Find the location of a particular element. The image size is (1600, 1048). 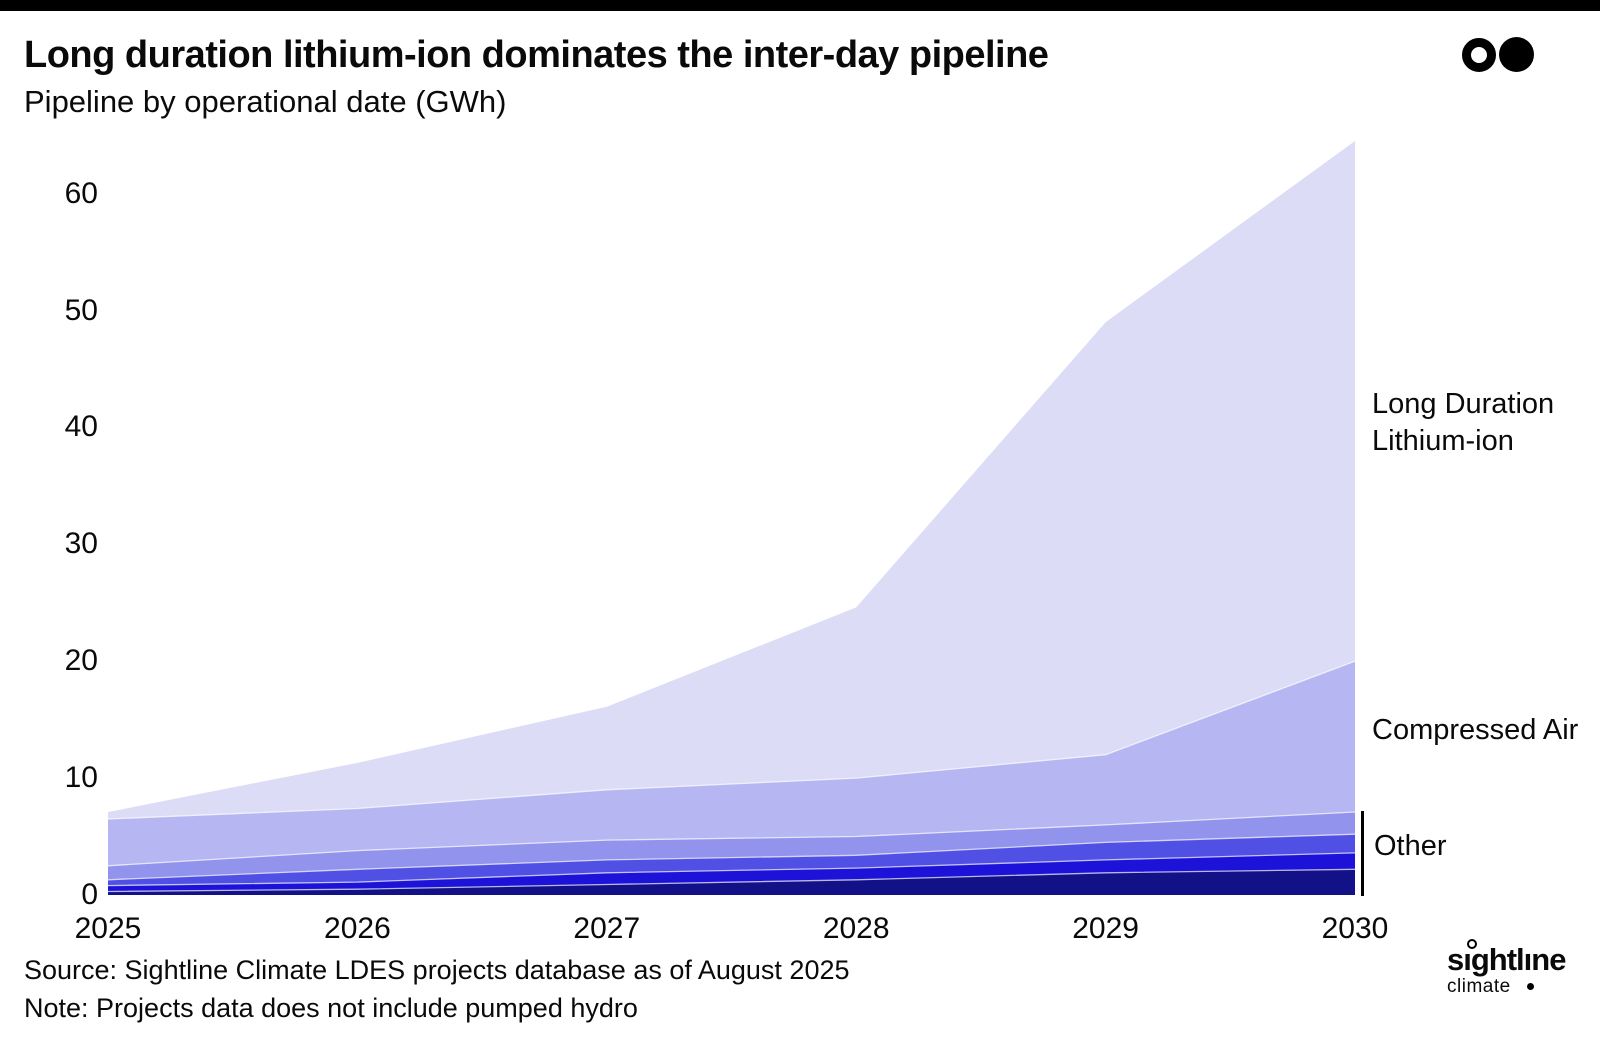

page-subtitle: Pipeline by operational date (GWh) is located at coordinates (265, 101).